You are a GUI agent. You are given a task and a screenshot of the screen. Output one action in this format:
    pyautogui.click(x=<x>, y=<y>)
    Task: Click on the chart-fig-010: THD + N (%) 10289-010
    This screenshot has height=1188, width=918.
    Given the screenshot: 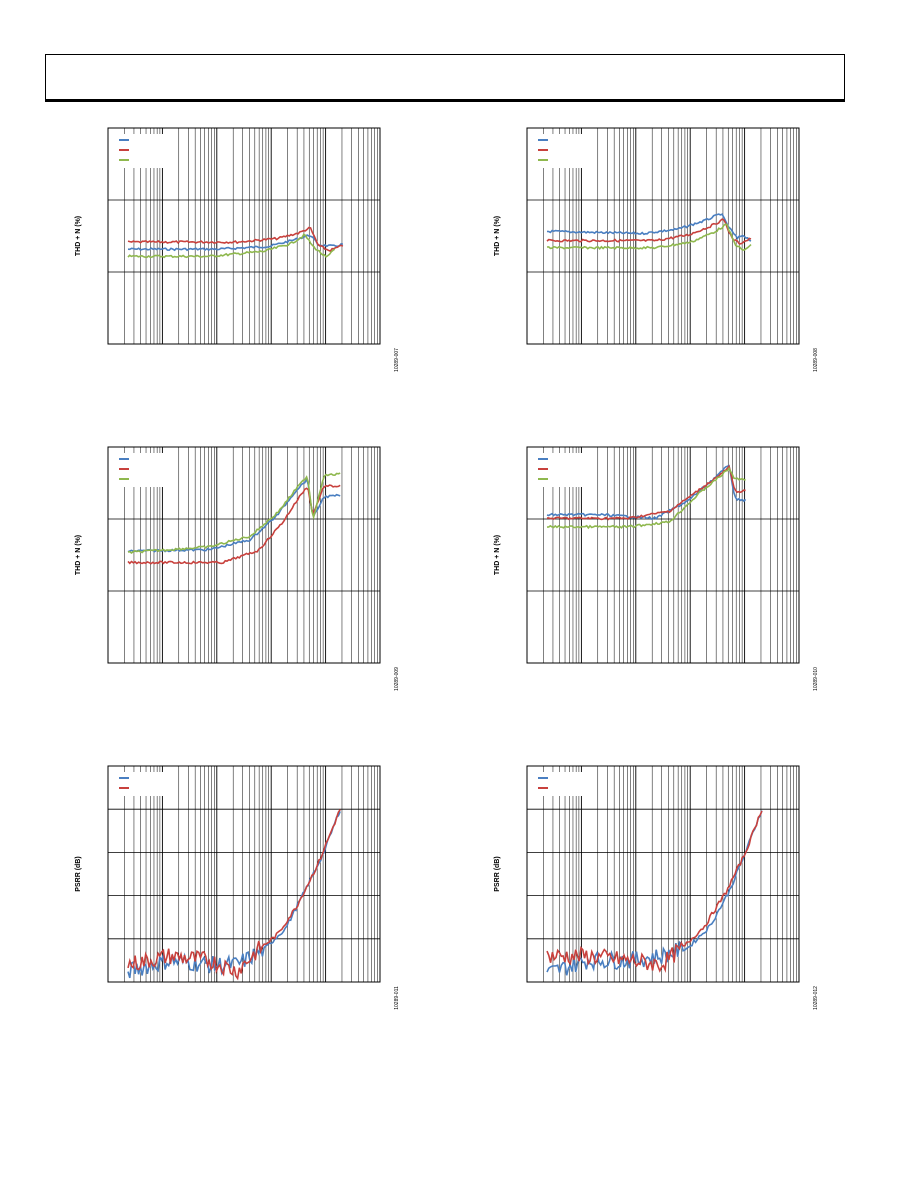 What is the action you would take?
    pyautogui.click(x=656, y=568)
    